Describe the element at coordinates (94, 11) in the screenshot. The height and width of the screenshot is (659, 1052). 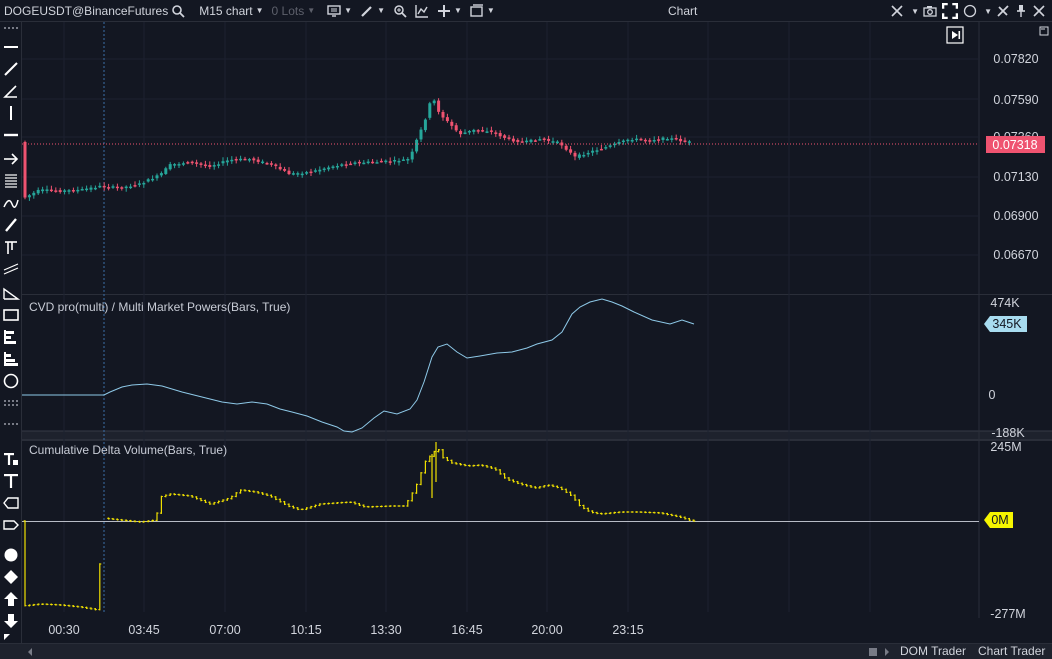
I see `symbol-selector: DOGEUSDT@BinanceFutures` at that location.